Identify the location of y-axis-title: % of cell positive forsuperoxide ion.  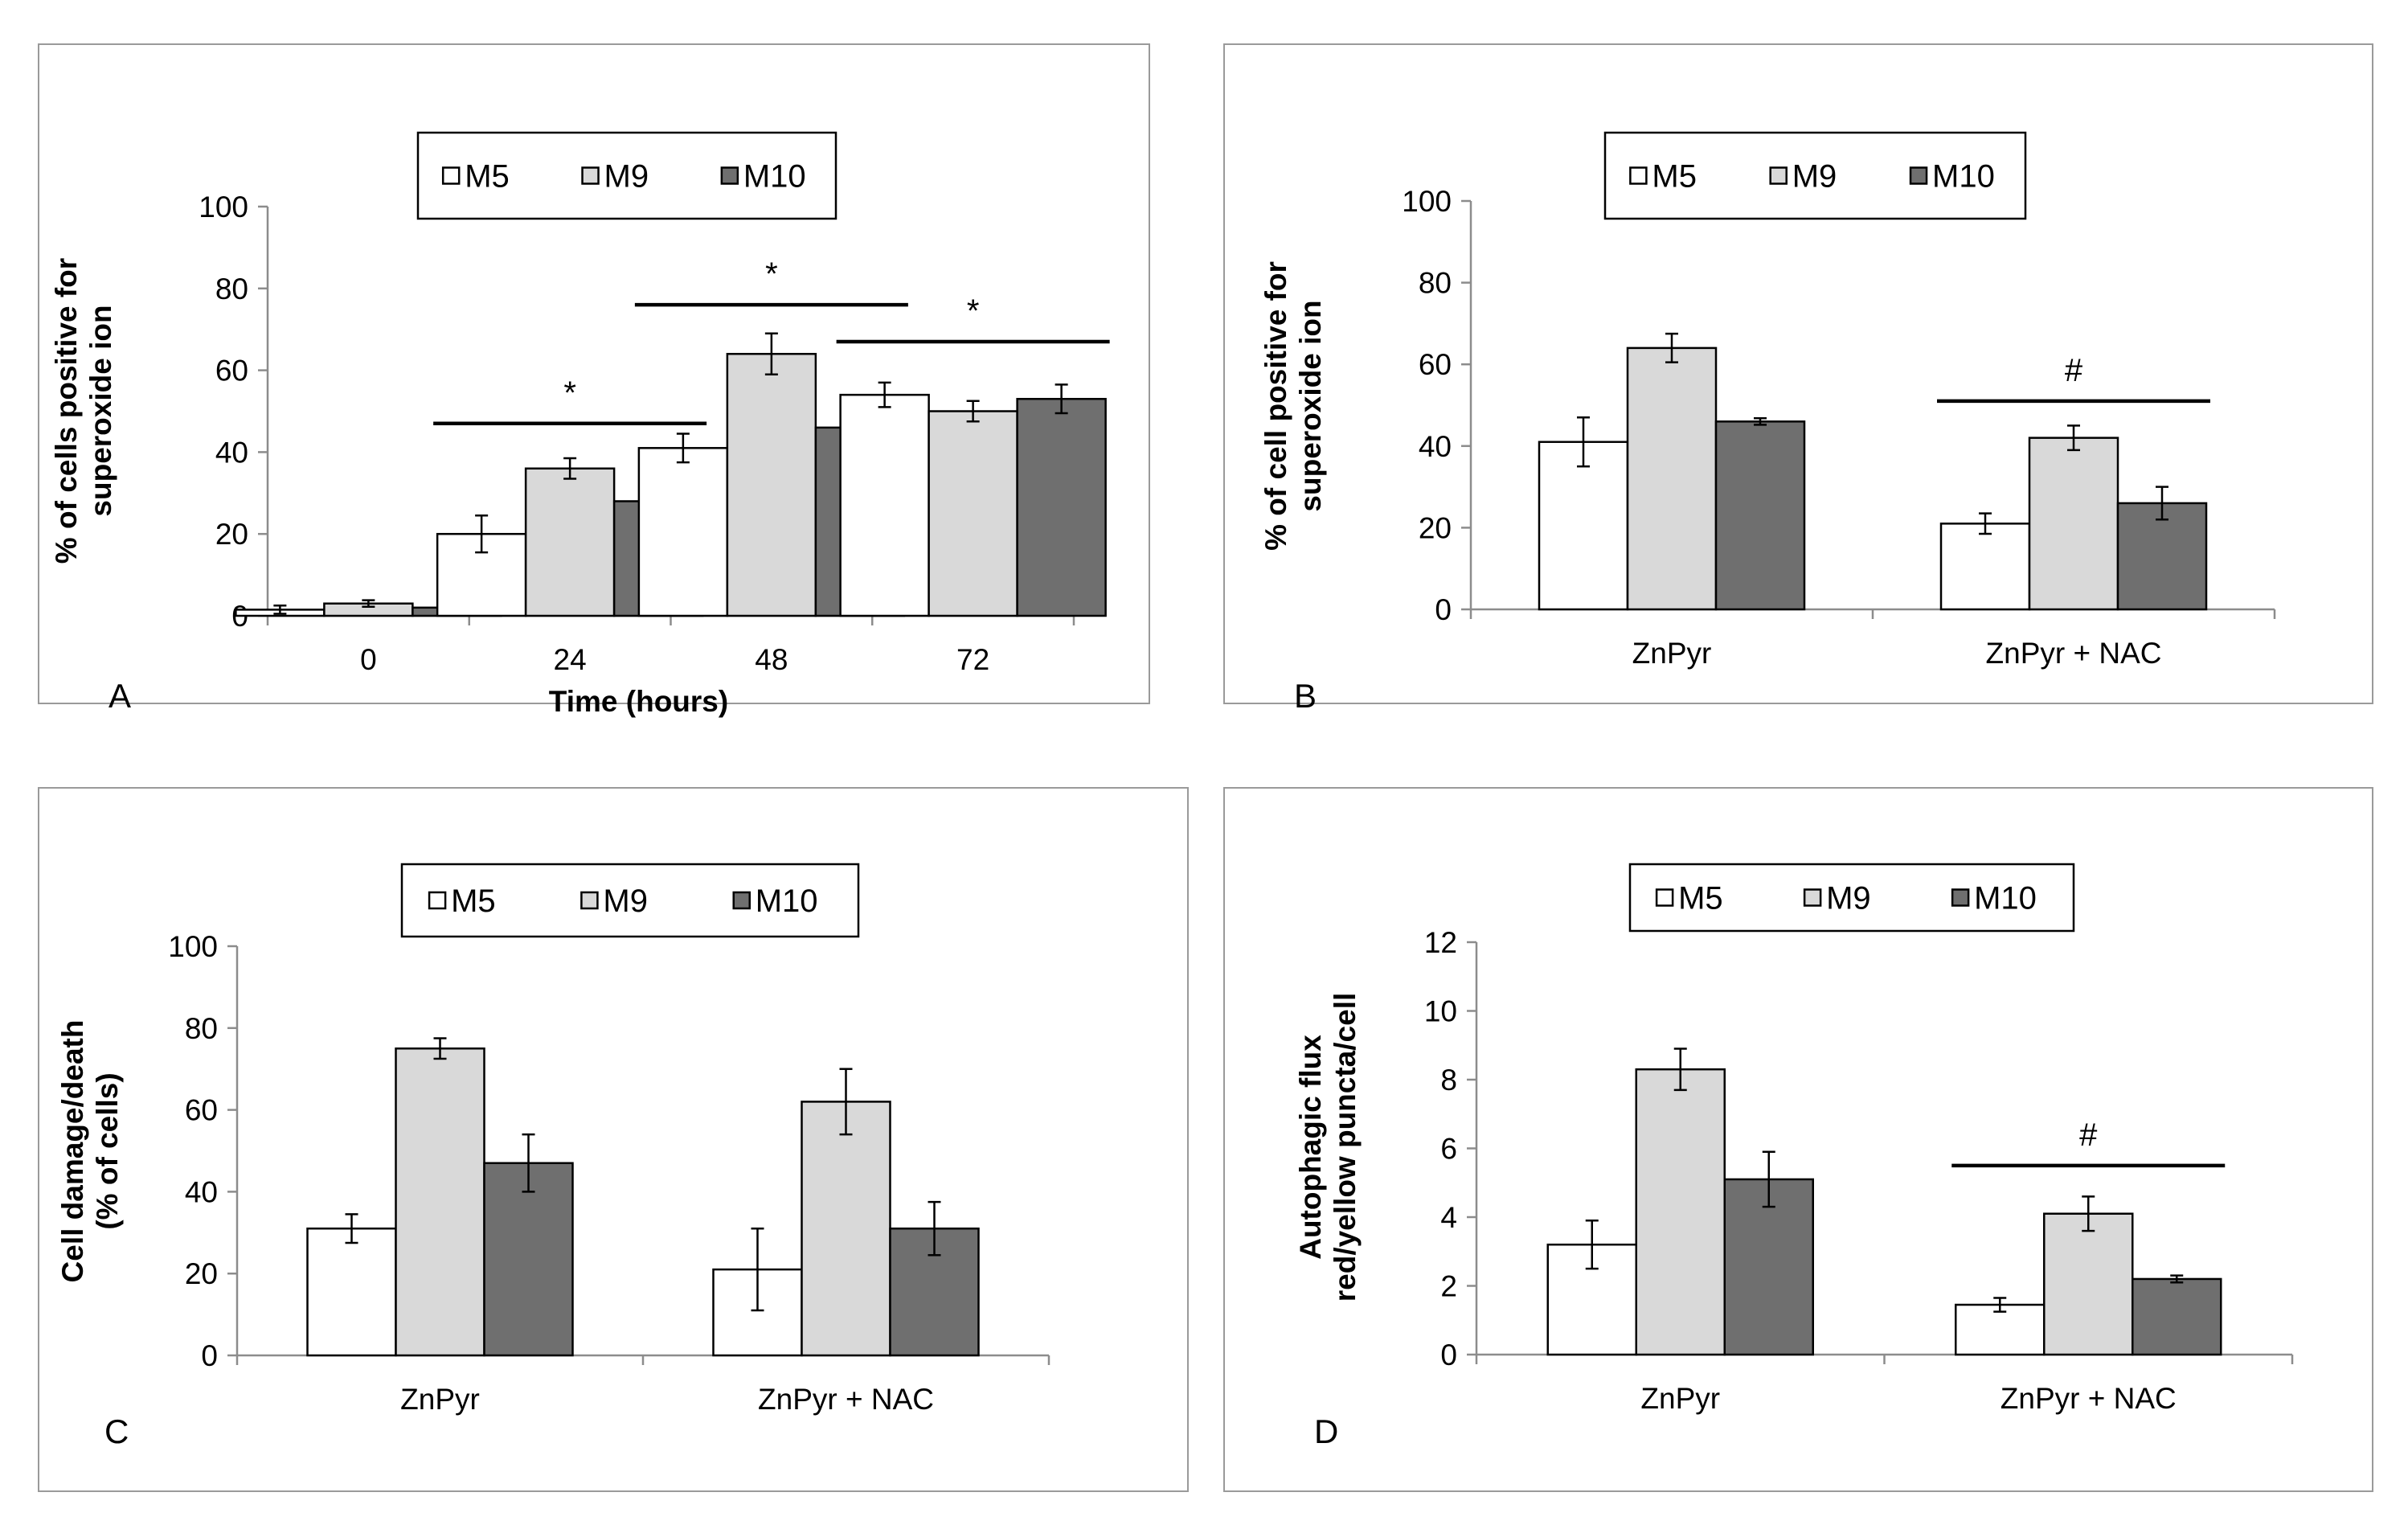
(1293, 406).